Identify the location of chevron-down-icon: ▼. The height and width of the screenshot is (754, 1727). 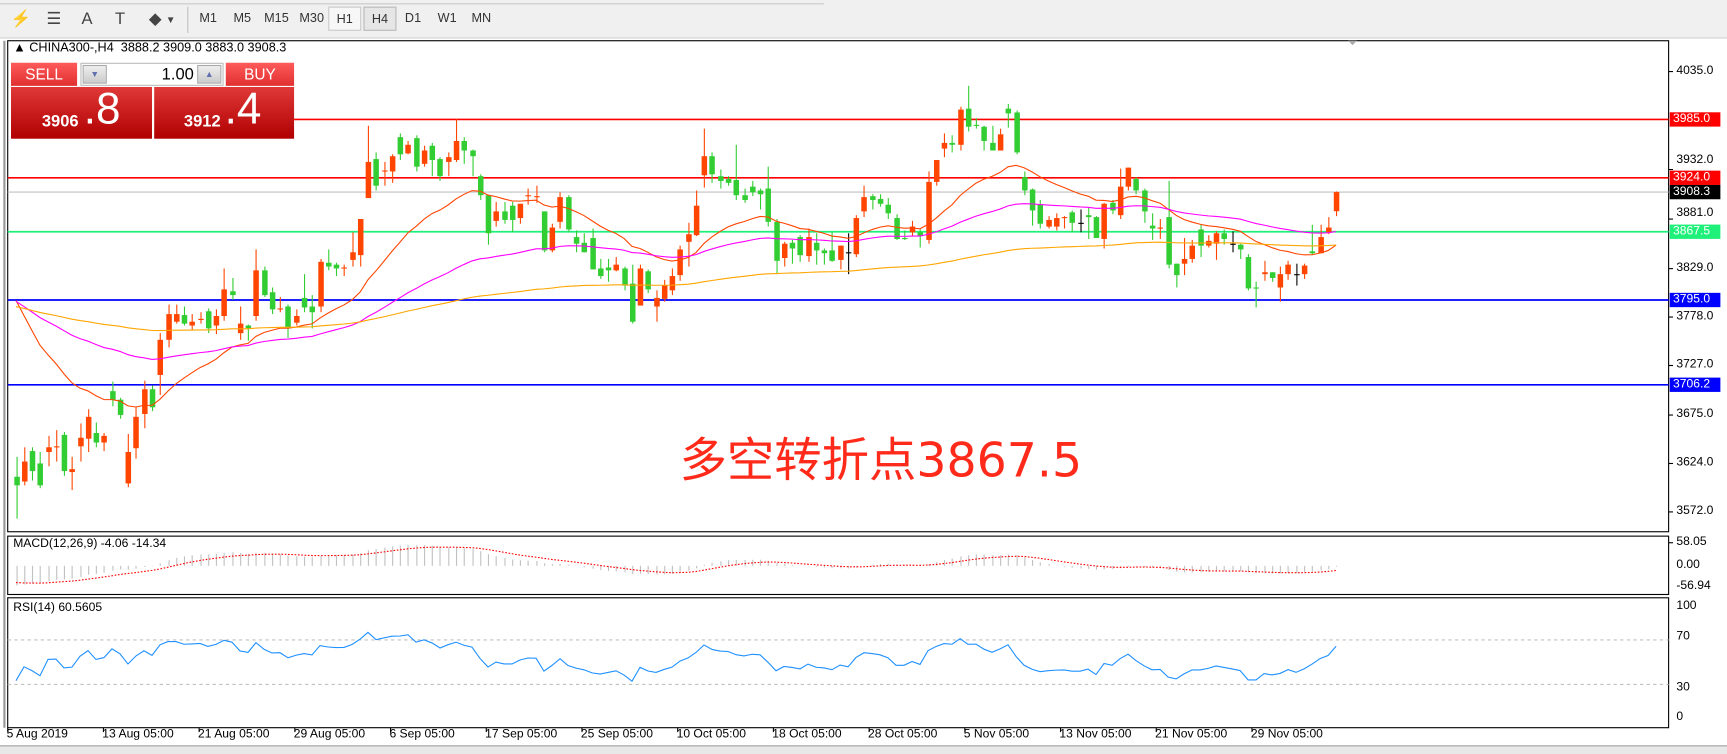
(170, 20).